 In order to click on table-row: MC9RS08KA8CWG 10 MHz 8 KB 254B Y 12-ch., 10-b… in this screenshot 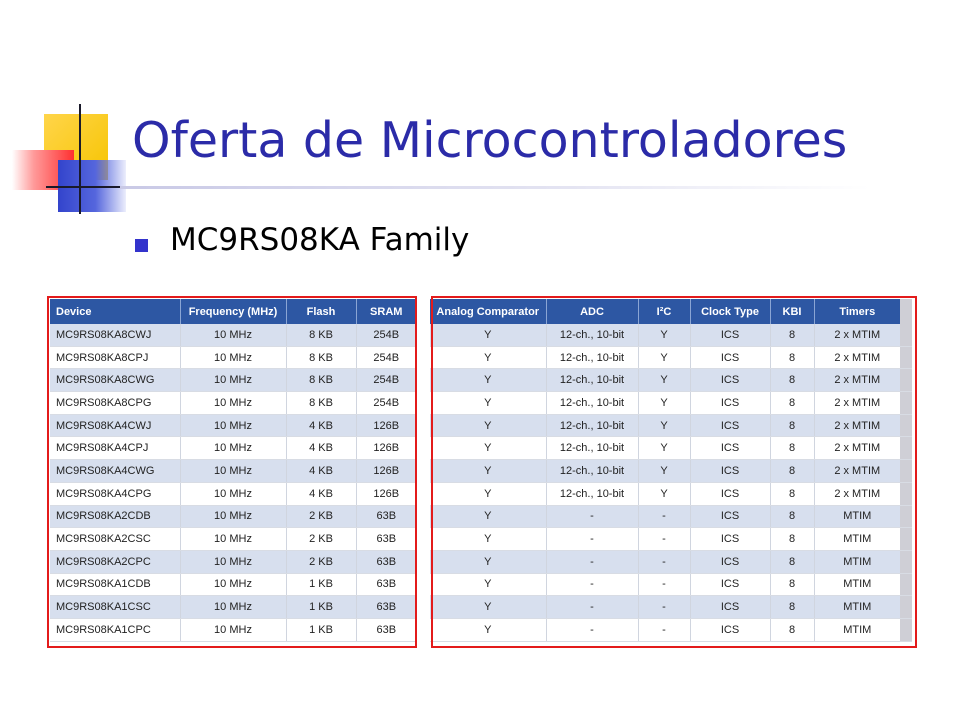, I will do `click(481, 380)`.